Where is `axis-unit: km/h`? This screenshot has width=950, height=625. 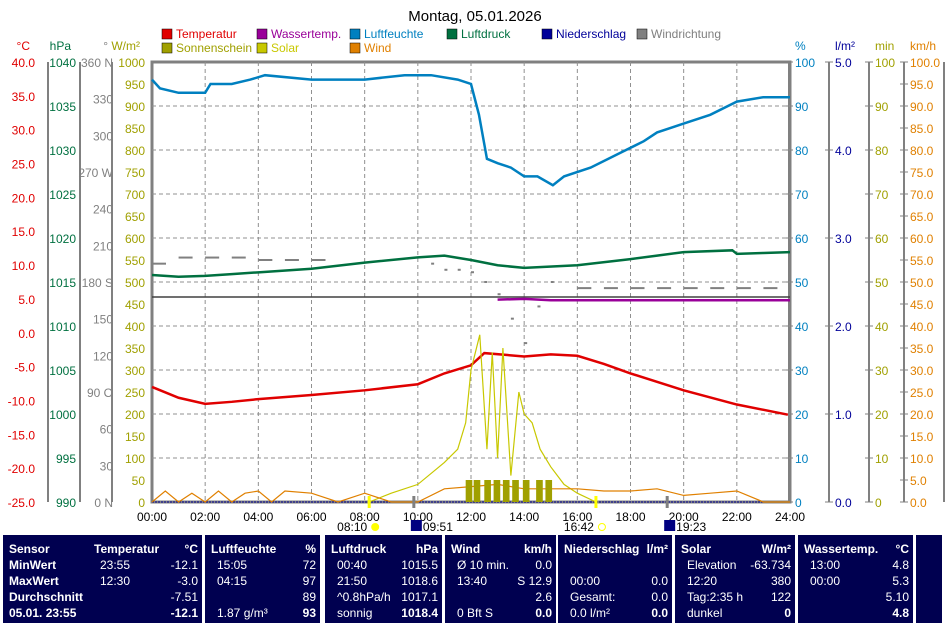 axis-unit: km/h is located at coordinates (923, 46).